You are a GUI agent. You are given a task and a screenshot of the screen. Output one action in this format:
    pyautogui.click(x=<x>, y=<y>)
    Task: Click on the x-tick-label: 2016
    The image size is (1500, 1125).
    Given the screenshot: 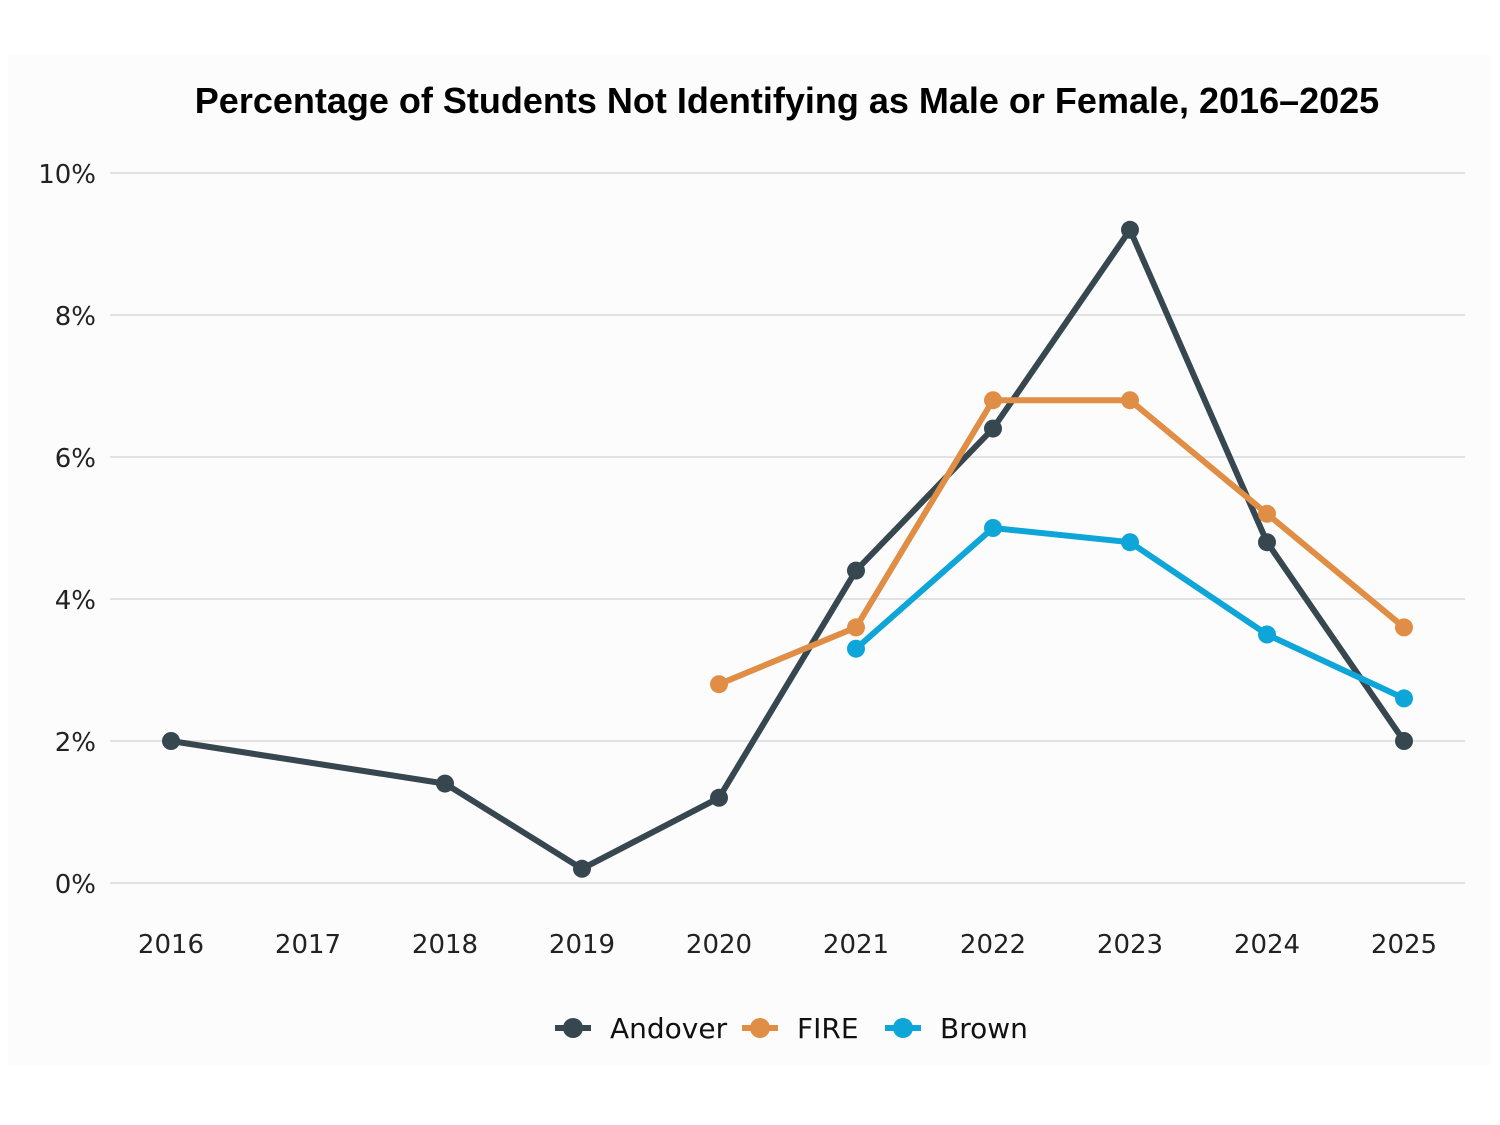 What is the action you would take?
    pyautogui.click(x=171, y=945)
    